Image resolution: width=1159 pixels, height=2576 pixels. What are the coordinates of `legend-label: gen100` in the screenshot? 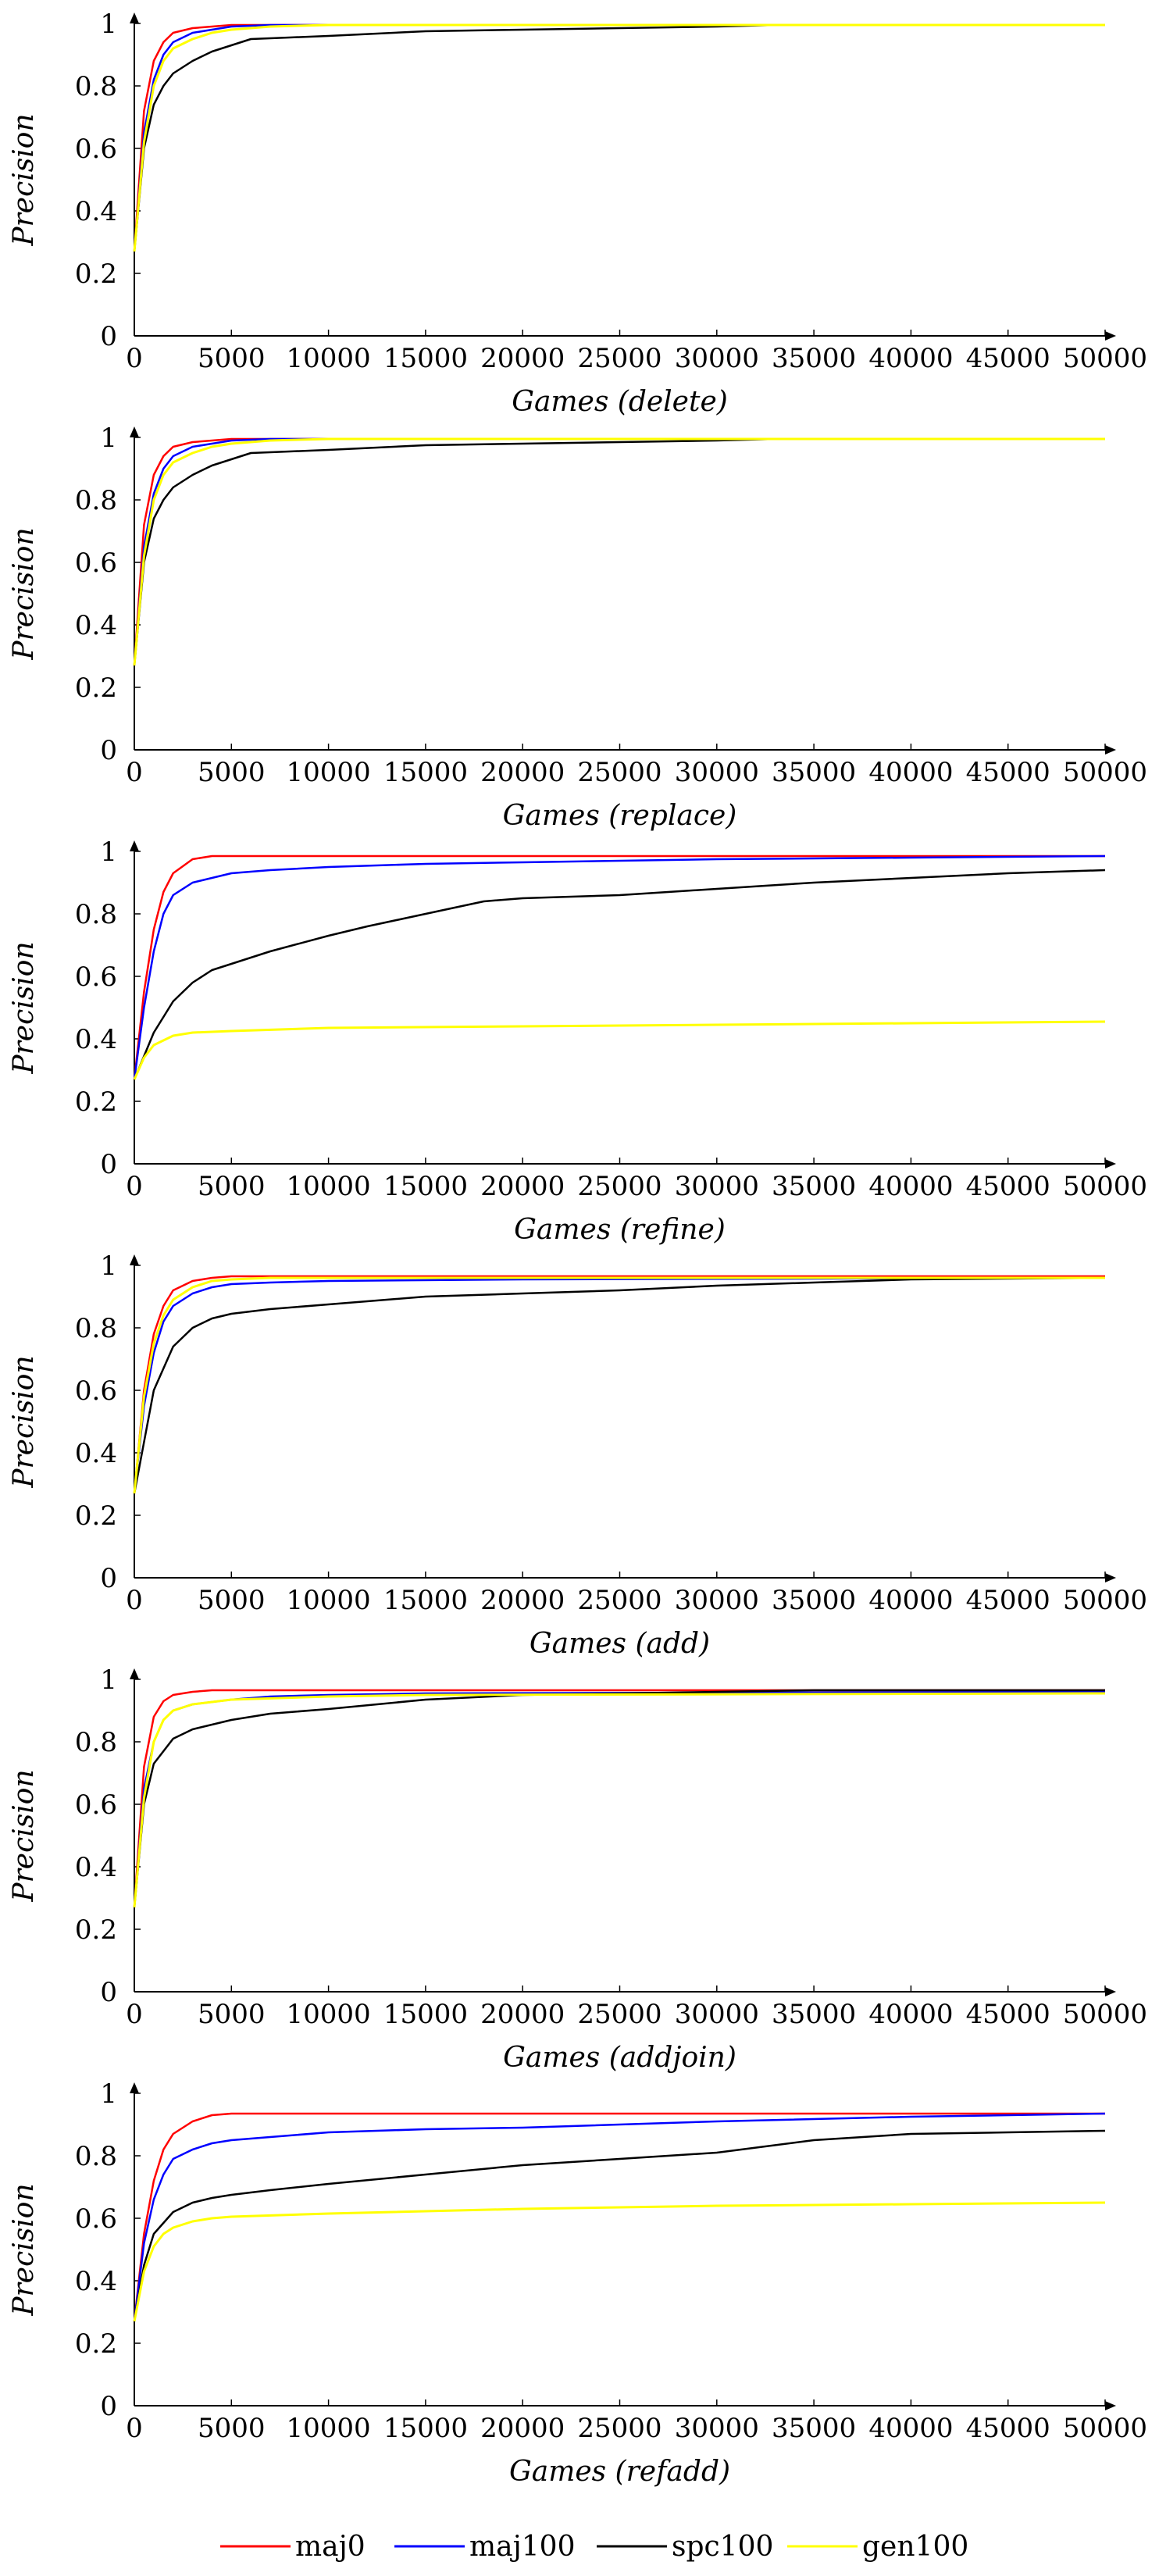 It's located at (915, 2547).